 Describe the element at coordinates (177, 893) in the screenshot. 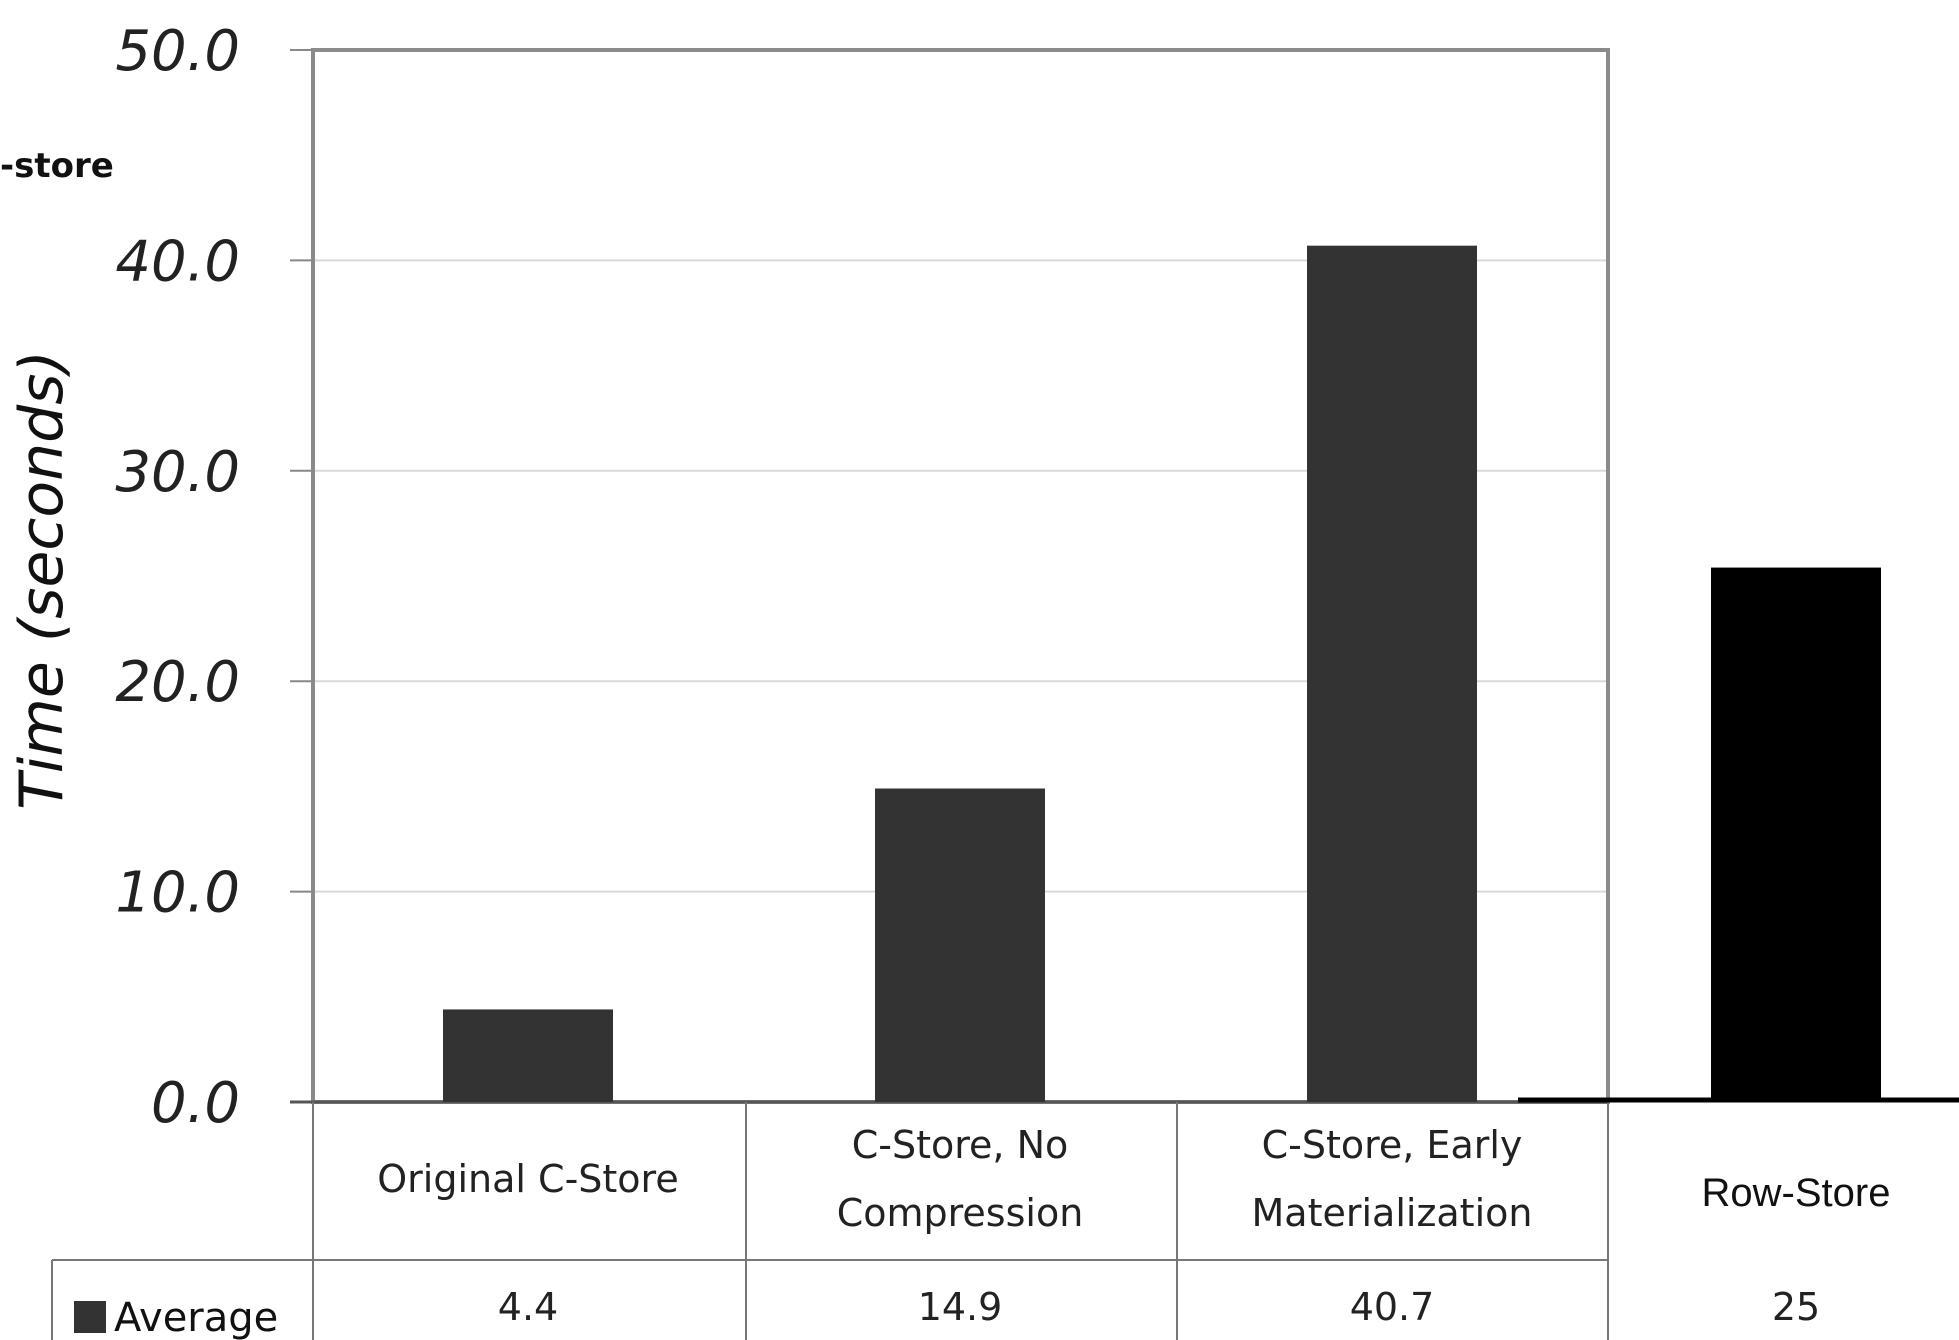

I see `y-tick-label: 10.0` at that location.